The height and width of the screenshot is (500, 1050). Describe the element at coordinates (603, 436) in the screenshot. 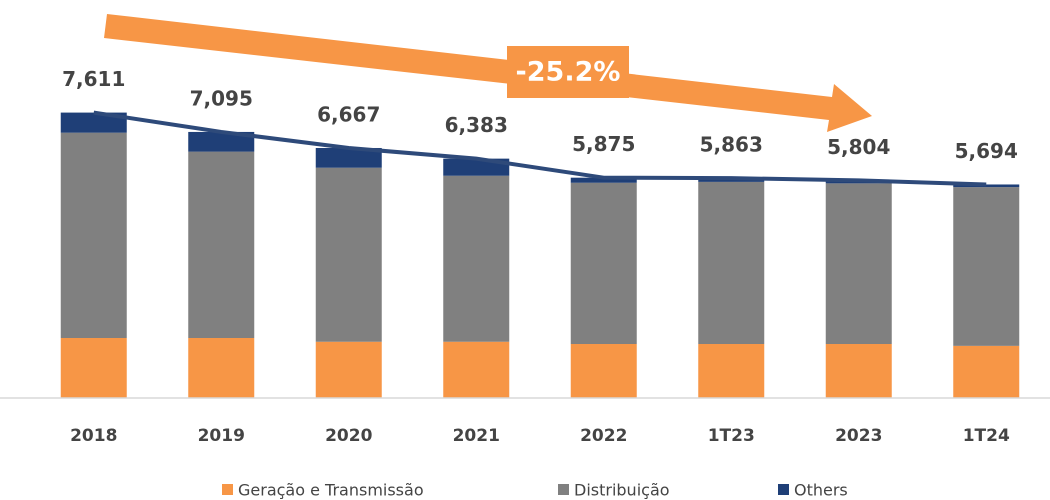

I see `x-tick-label: 2022` at that location.